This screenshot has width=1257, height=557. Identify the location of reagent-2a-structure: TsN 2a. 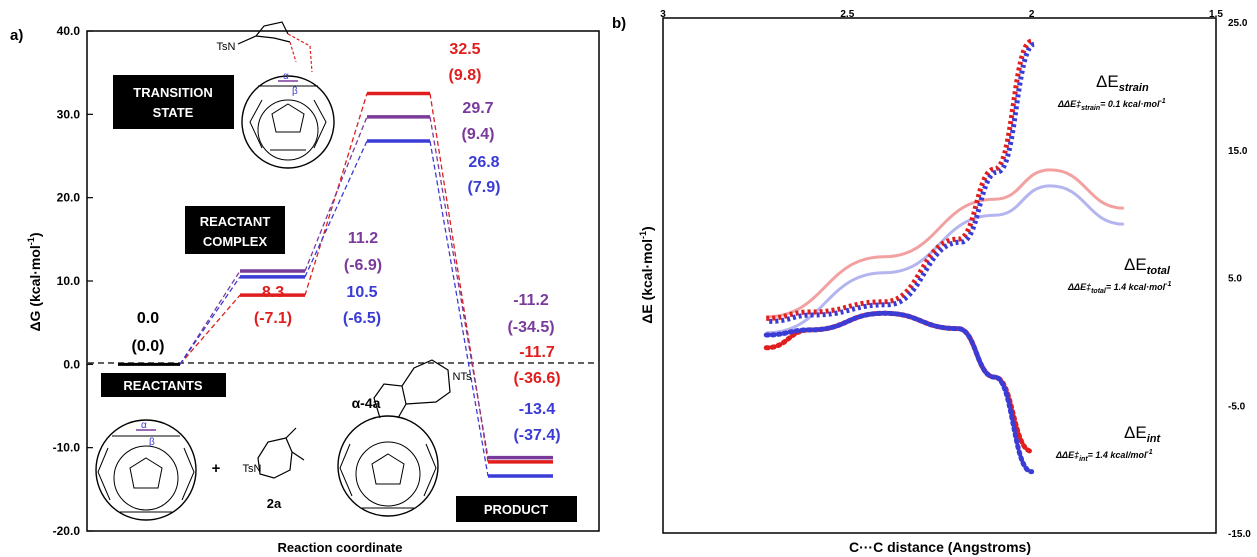
(274, 469).